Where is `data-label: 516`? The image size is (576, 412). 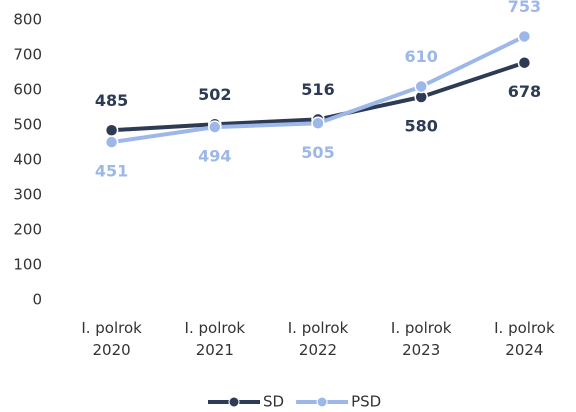 data-label: 516 is located at coordinates (317, 89).